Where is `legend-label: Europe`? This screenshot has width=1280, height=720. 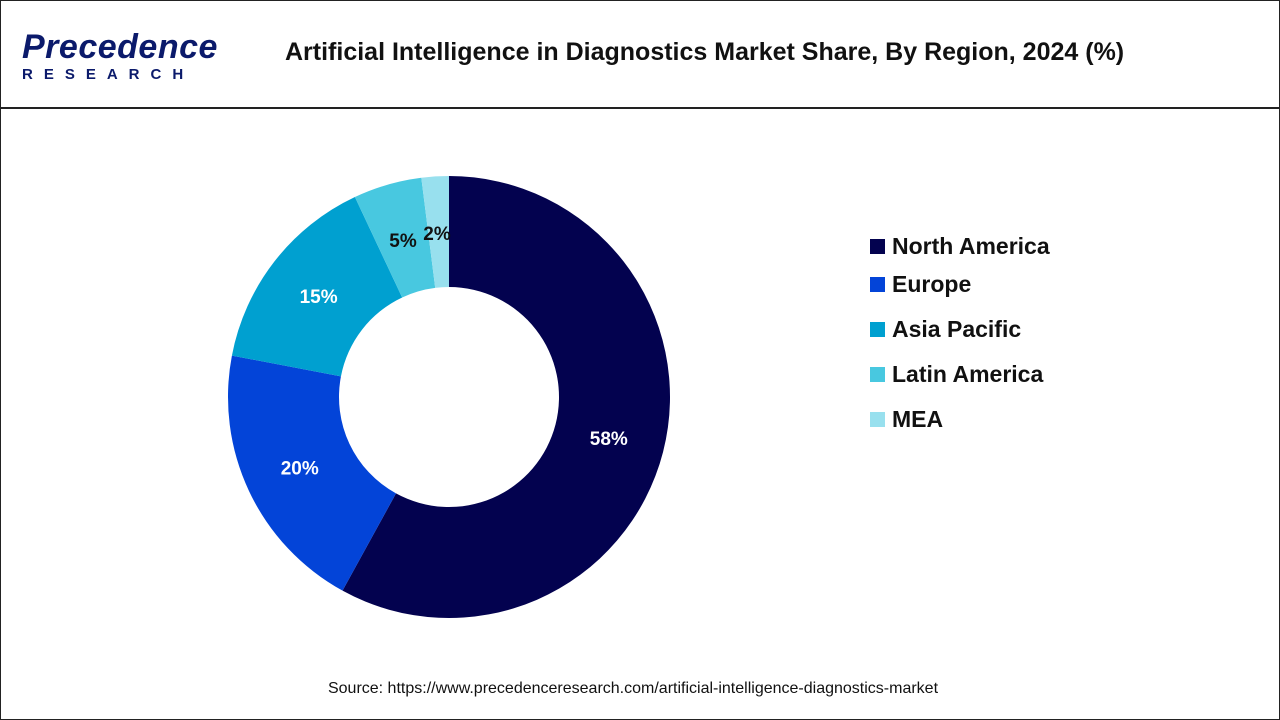
legend-label: Europe is located at coordinates (932, 284).